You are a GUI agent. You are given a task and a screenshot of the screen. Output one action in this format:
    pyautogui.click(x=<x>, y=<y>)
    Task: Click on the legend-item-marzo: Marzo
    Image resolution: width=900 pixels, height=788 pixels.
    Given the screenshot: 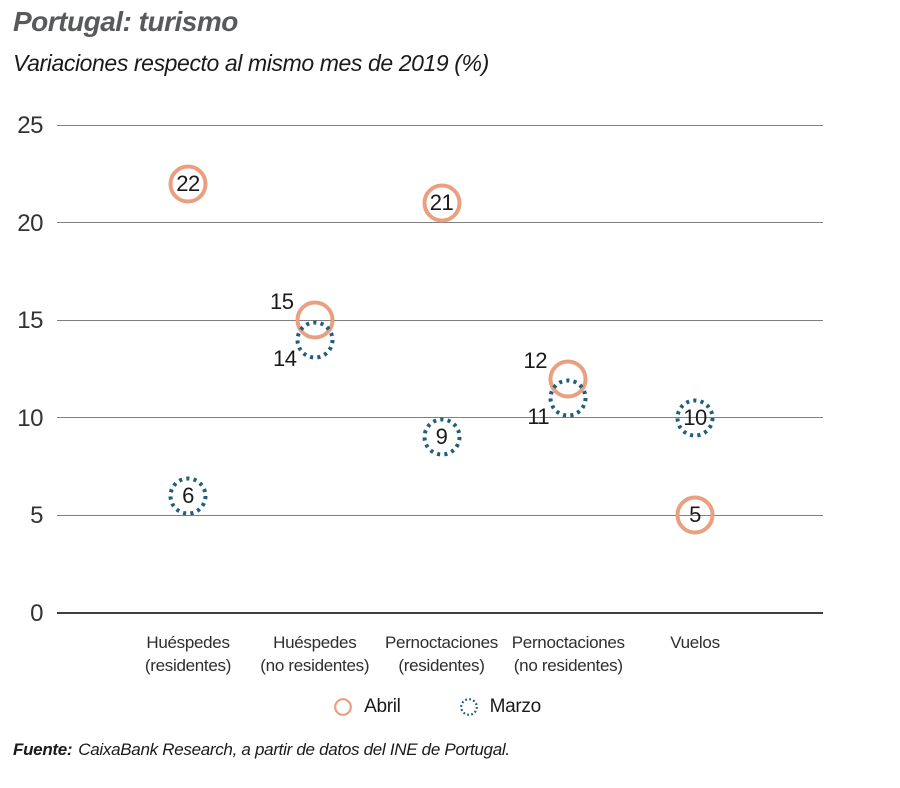 What is the action you would take?
    pyautogui.click(x=500, y=707)
    